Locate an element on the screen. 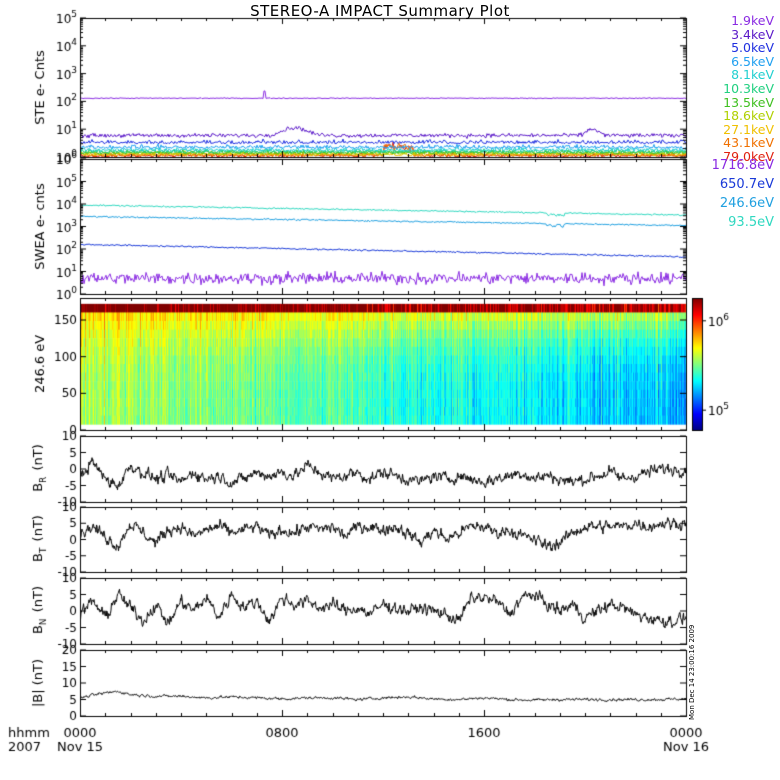  legend-swea-3: 93.5eV is located at coordinates (751, 222).